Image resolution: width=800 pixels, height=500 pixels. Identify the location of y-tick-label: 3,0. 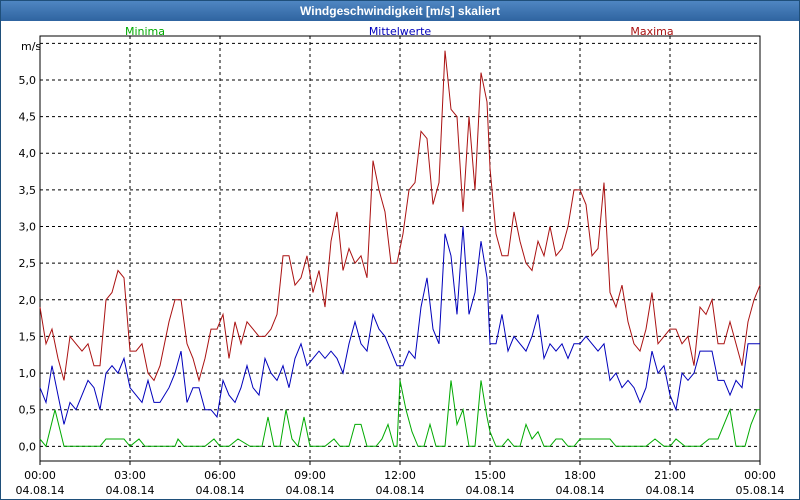
(28, 227).